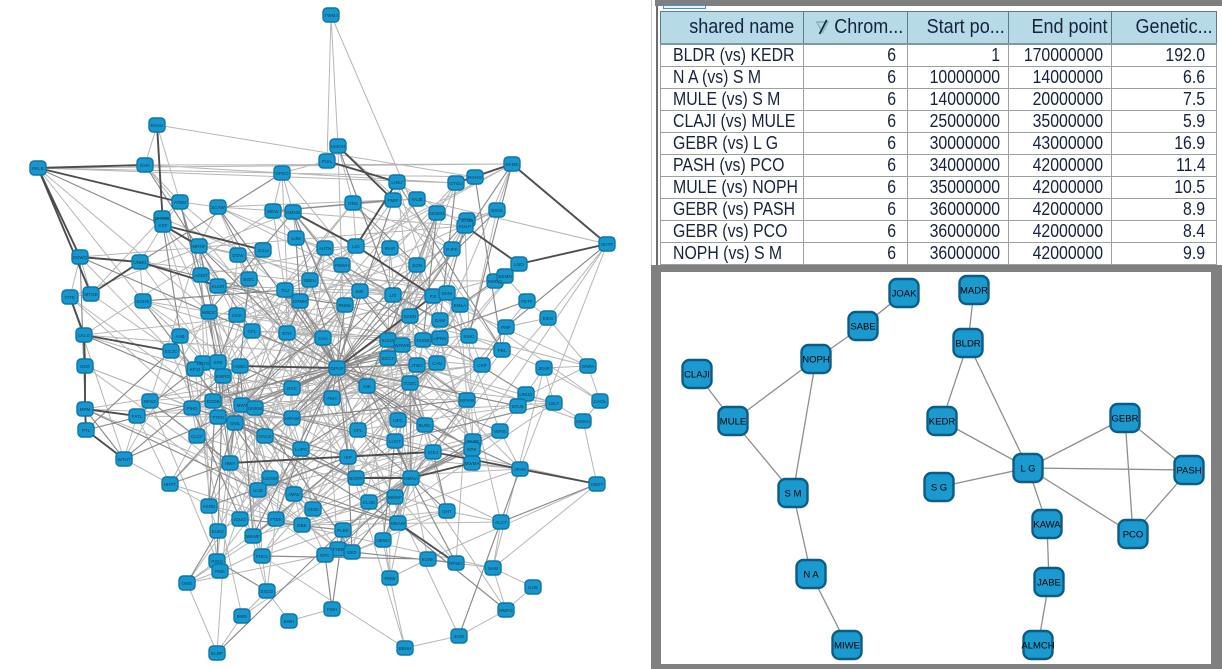 This screenshot has width=1222, height=669. I want to click on svg-text: UKTO, so click(203, 363).